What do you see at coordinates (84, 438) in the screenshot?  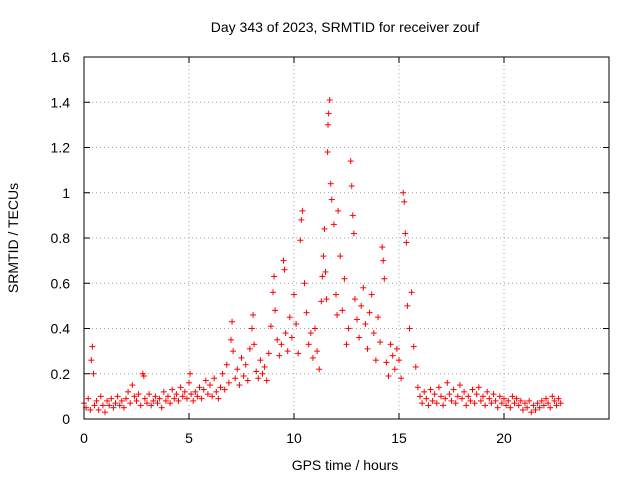 I see `x-tick-label: 0` at bounding box center [84, 438].